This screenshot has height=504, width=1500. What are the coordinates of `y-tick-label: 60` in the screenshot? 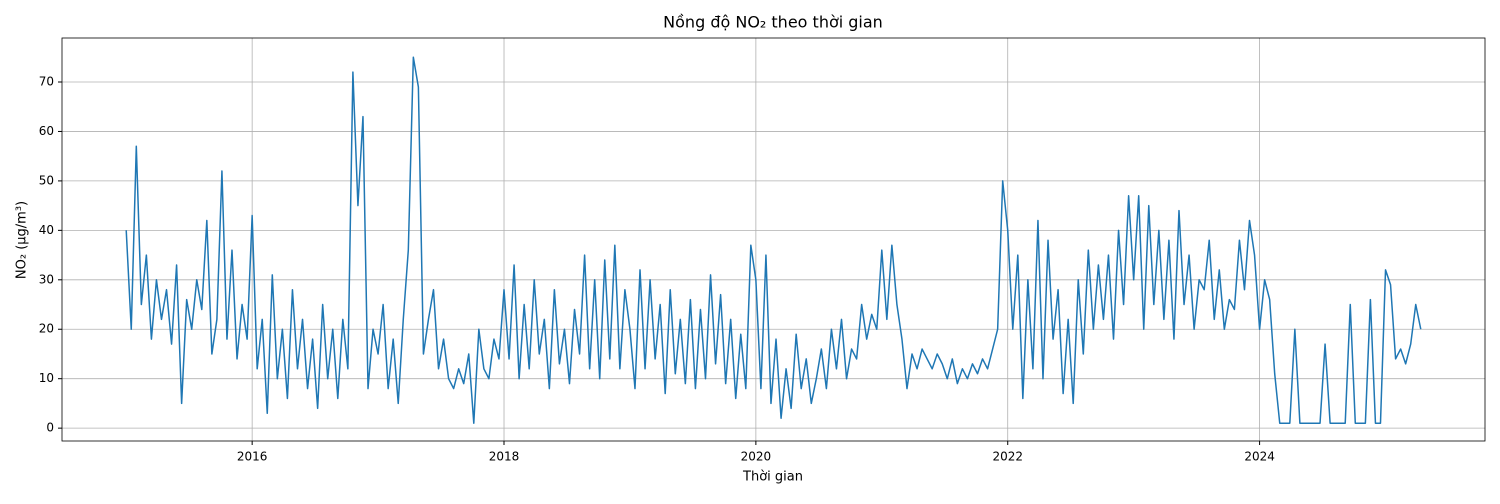 It's located at (46, 131).